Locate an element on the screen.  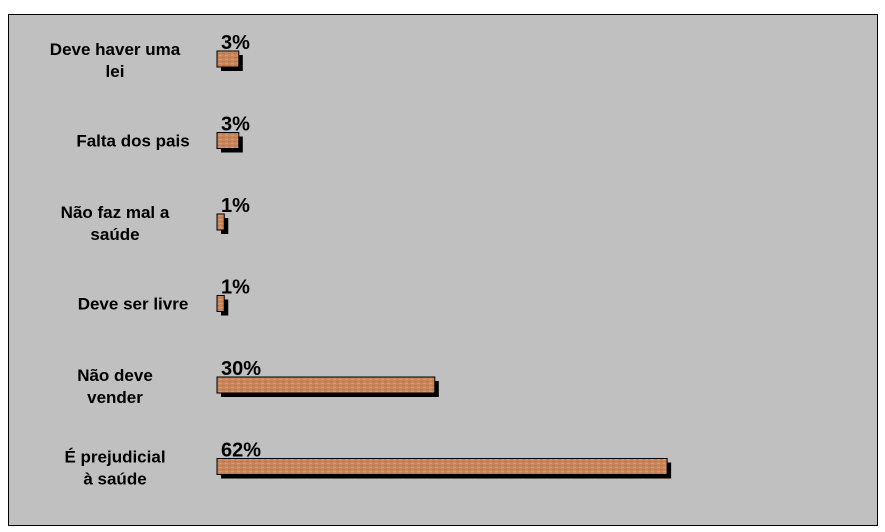
category-label: Deve ser livre is located at coordinates (133, 304).